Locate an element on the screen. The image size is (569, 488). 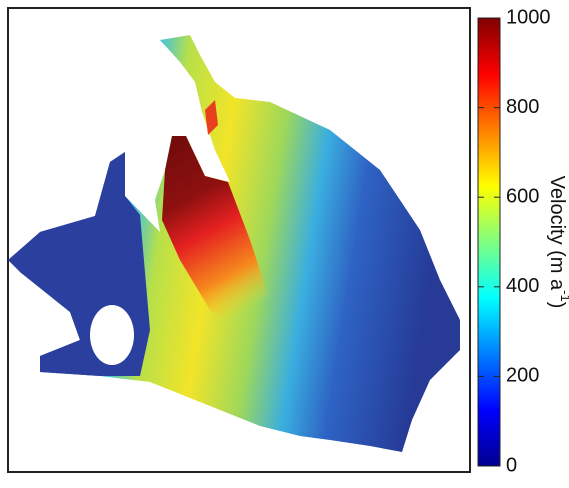
label-end: ) is located at coordinates (557, 305).